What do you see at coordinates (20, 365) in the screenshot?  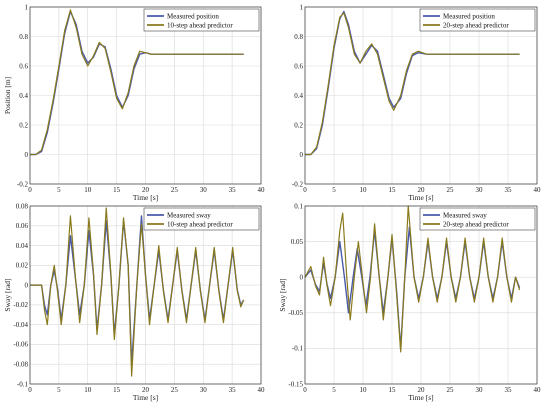 I see `y-tick-label: -0.08` at bounding box center [20, 365].